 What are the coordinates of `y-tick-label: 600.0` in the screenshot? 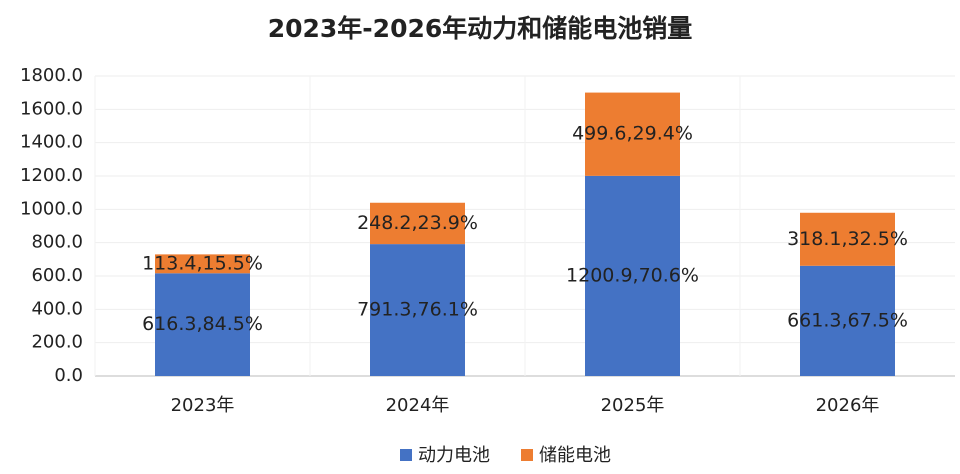 It's located at (57, 275).